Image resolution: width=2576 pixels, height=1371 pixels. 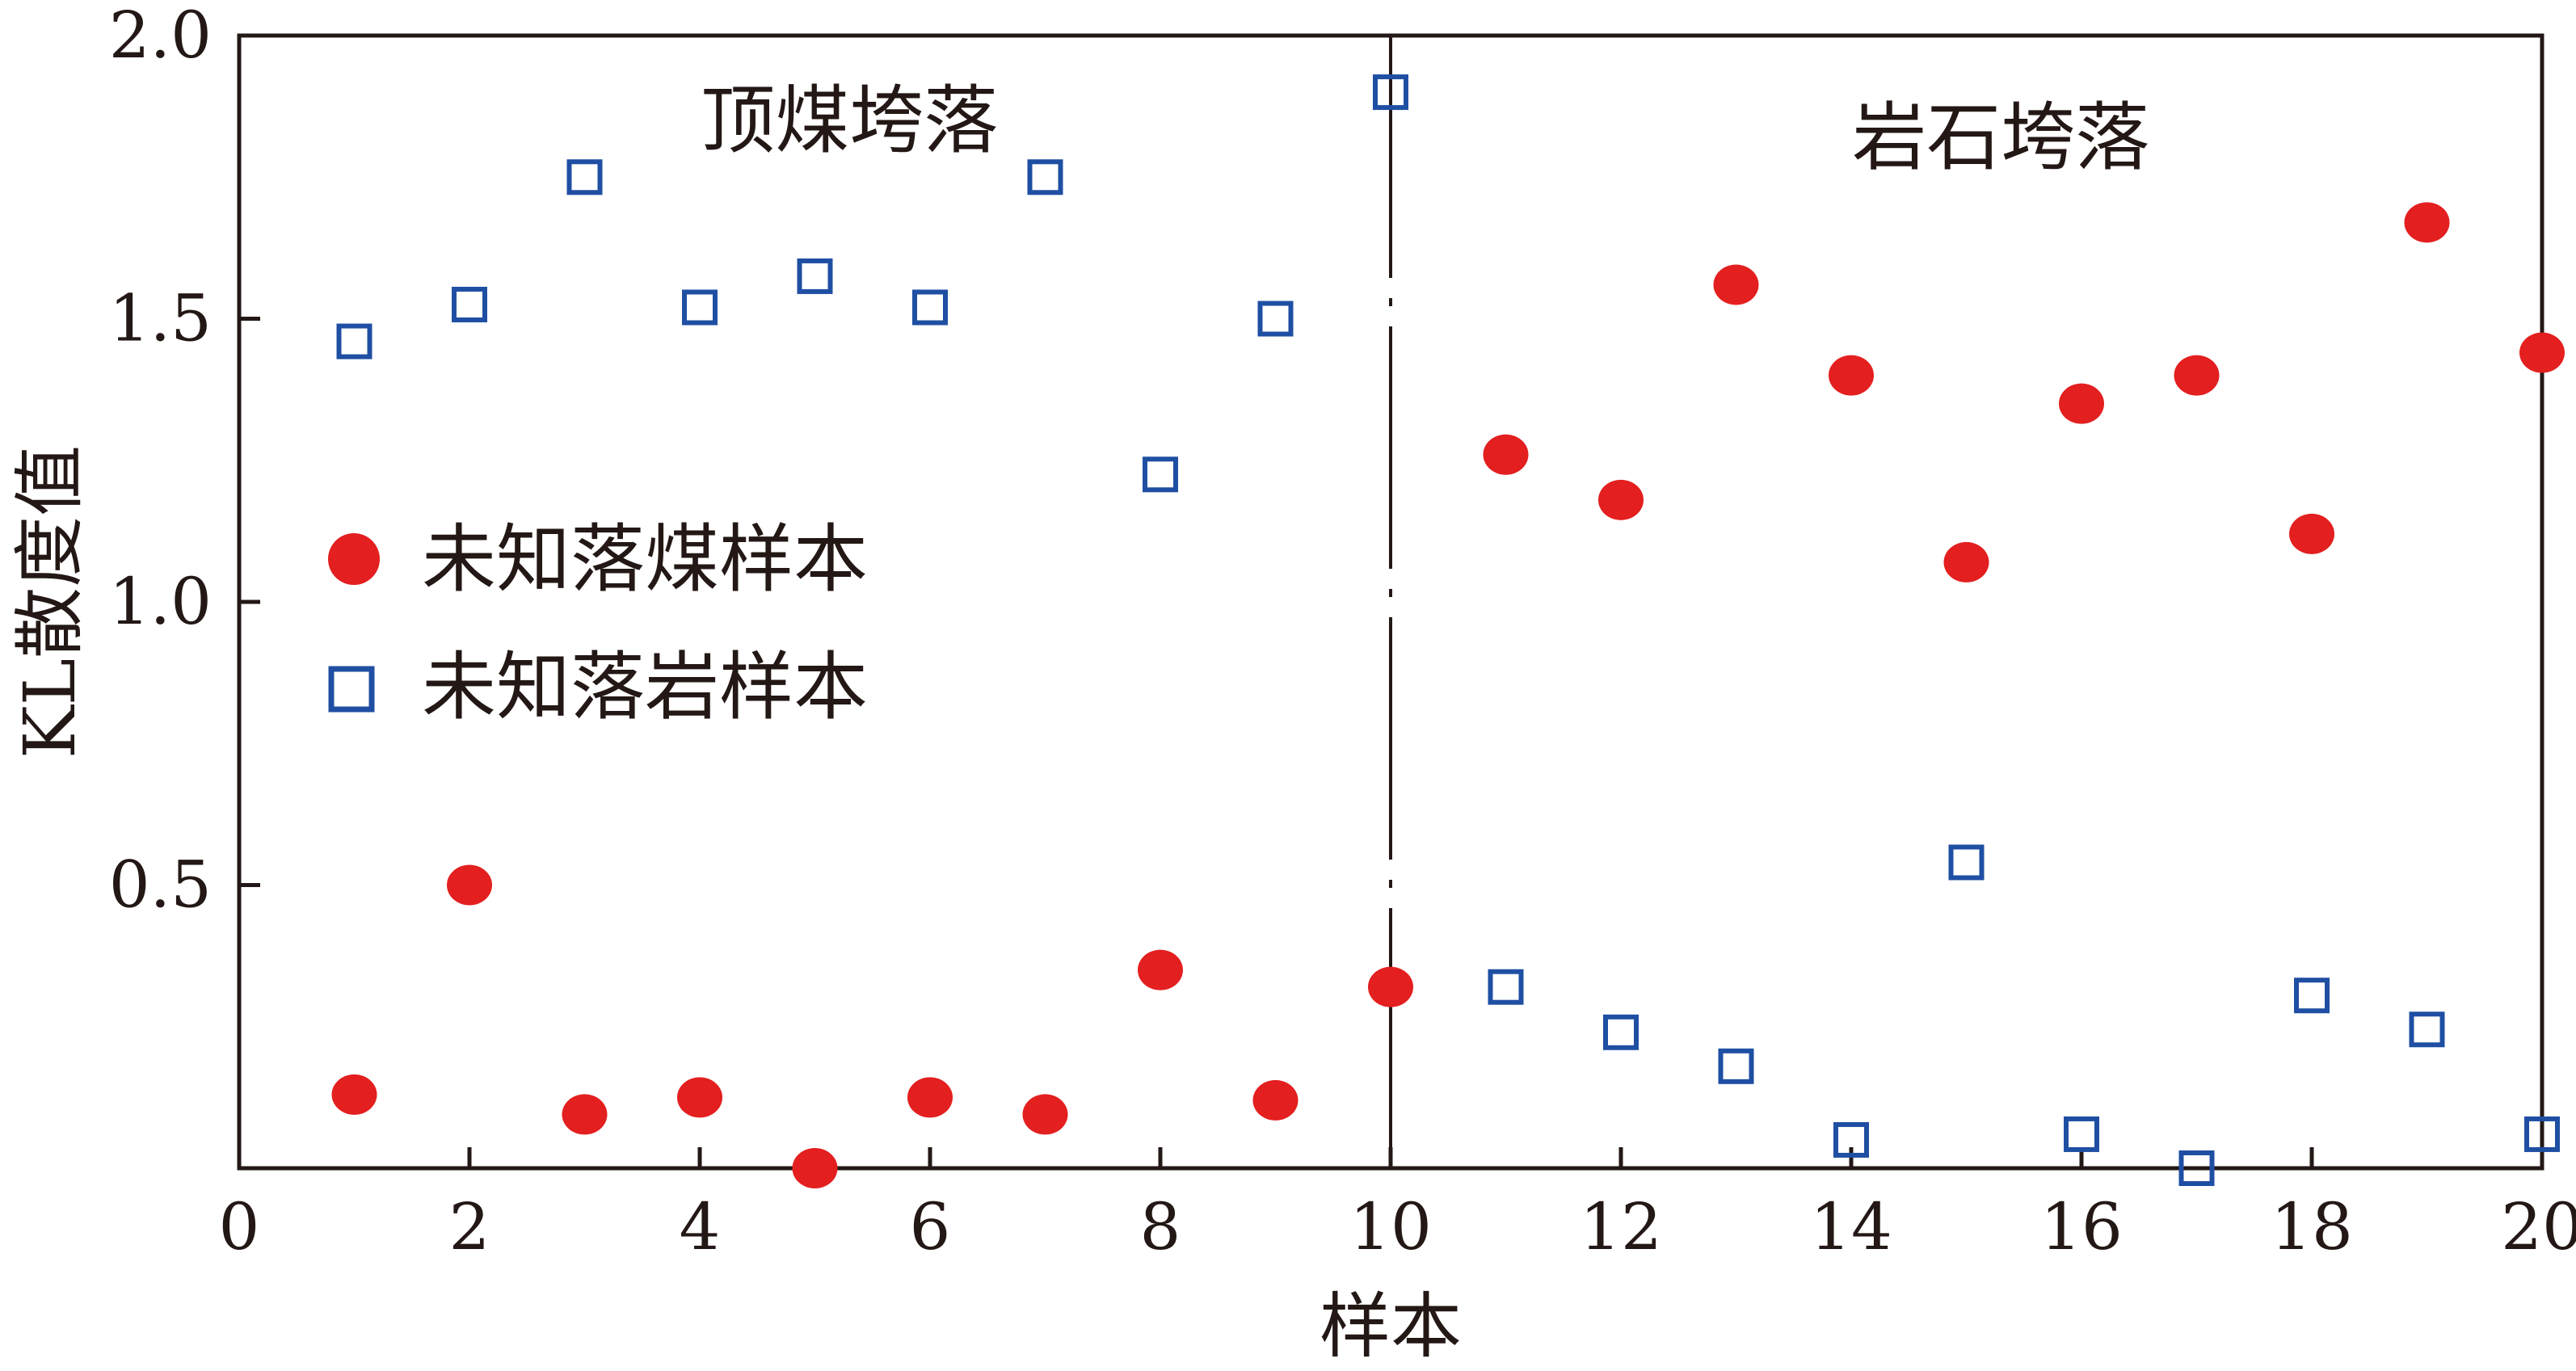 What do you see at coordinates (239, 1227) in the screenshot?
I see `x-tick-label: 0` at bounding box center [239, 1227].